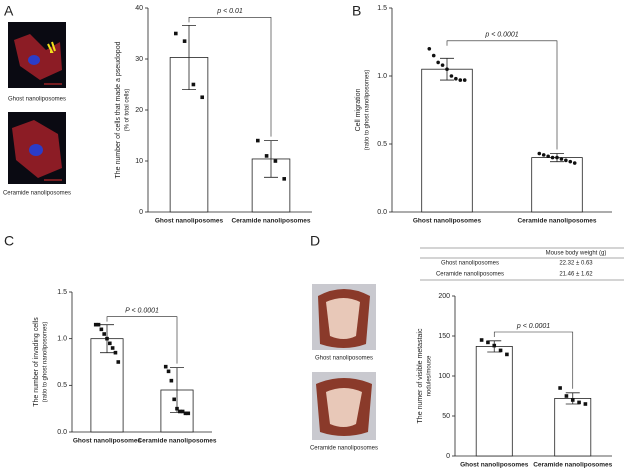 The width and height of the screenshot is (625, 475). Describe the element at coordinates (576, 275) in the screenshot. I see `table-cell: 21.46 ± 1.62` at that location.